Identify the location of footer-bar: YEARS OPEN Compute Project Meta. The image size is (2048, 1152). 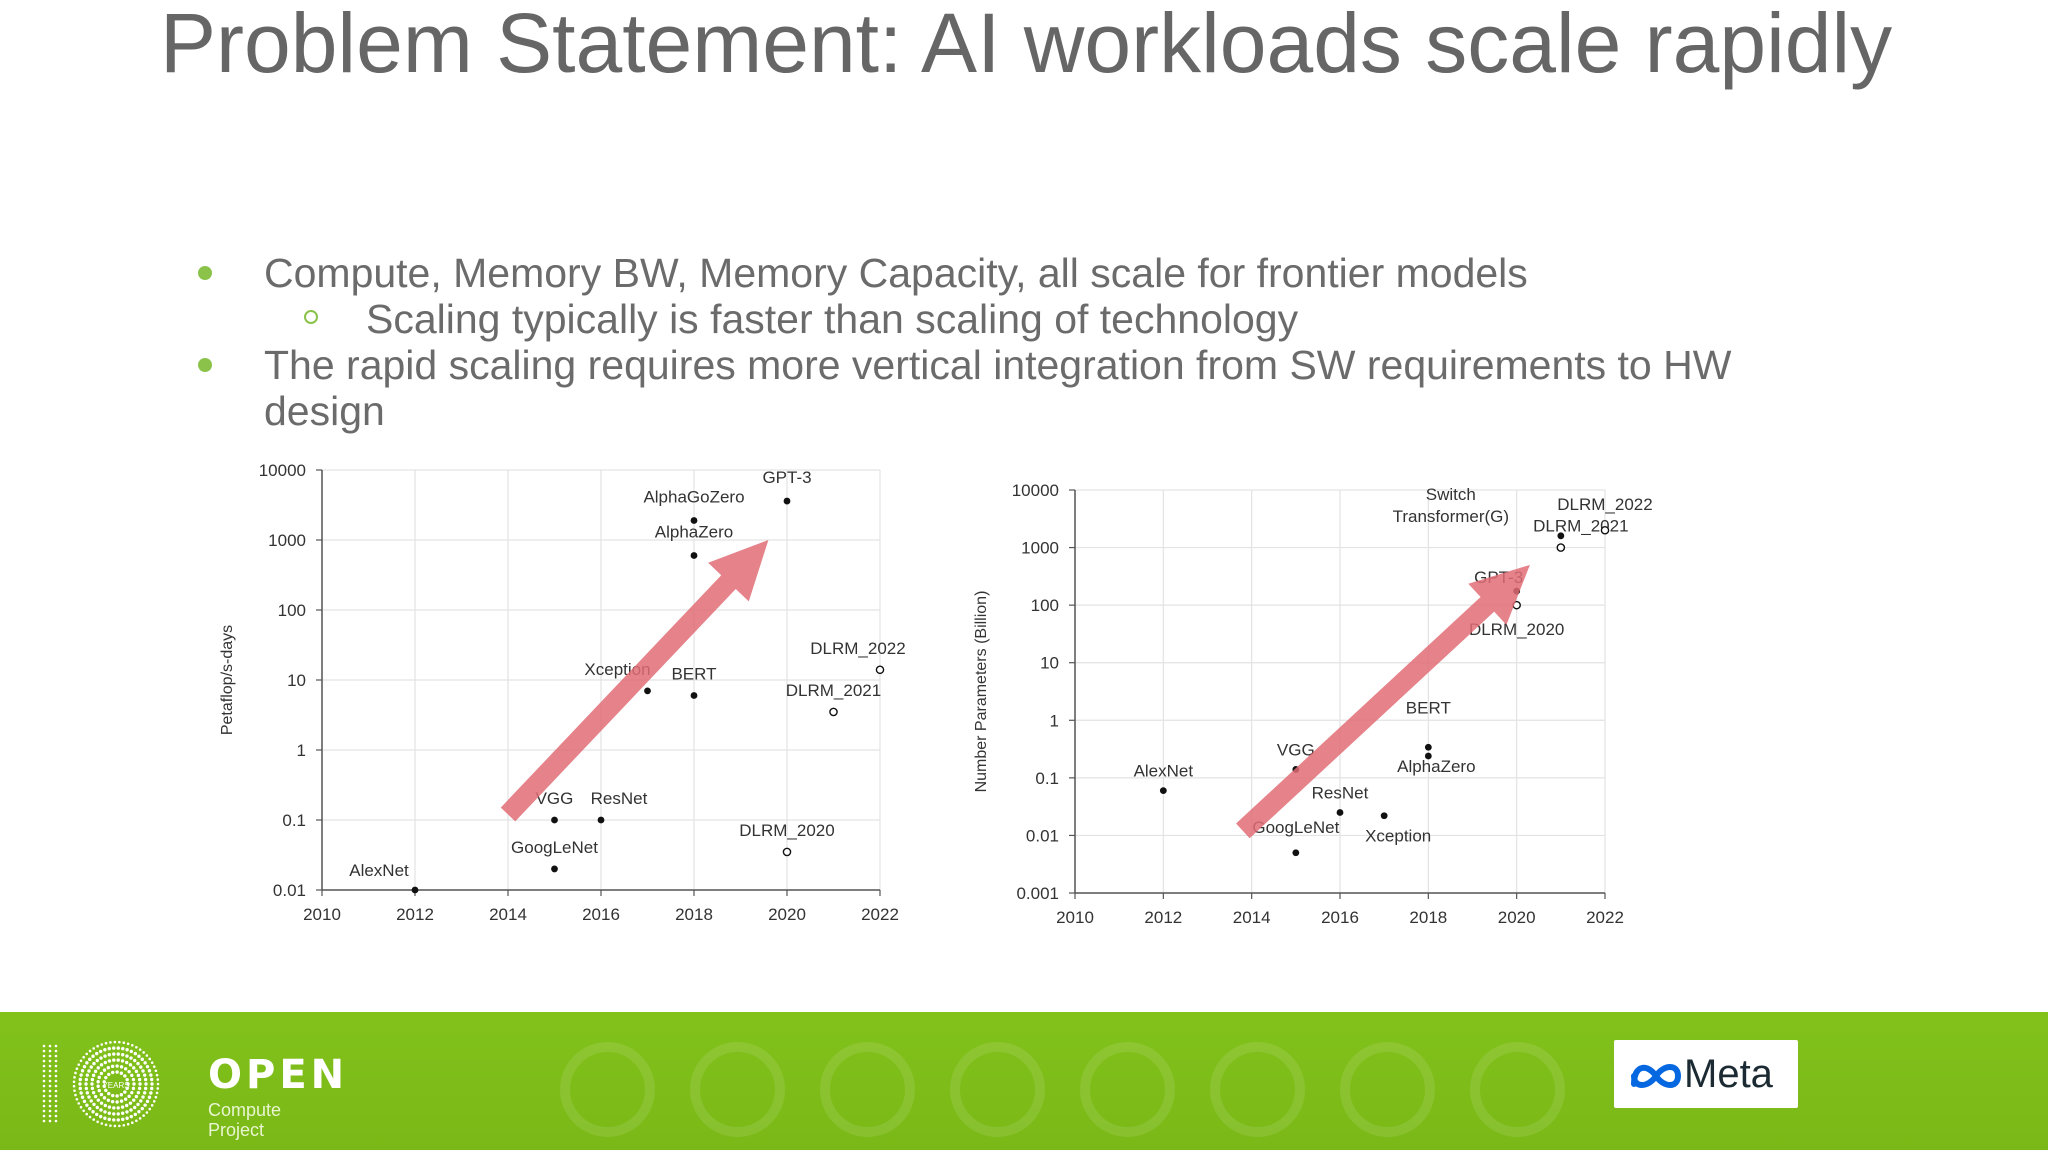
(1024, 1082).